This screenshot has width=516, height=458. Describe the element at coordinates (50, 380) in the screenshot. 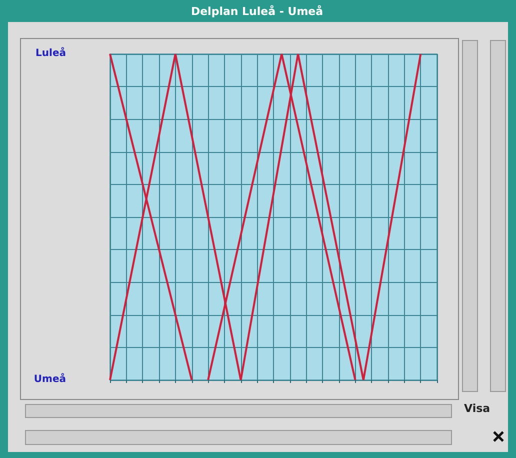

I see `text: Umeå` at that location.